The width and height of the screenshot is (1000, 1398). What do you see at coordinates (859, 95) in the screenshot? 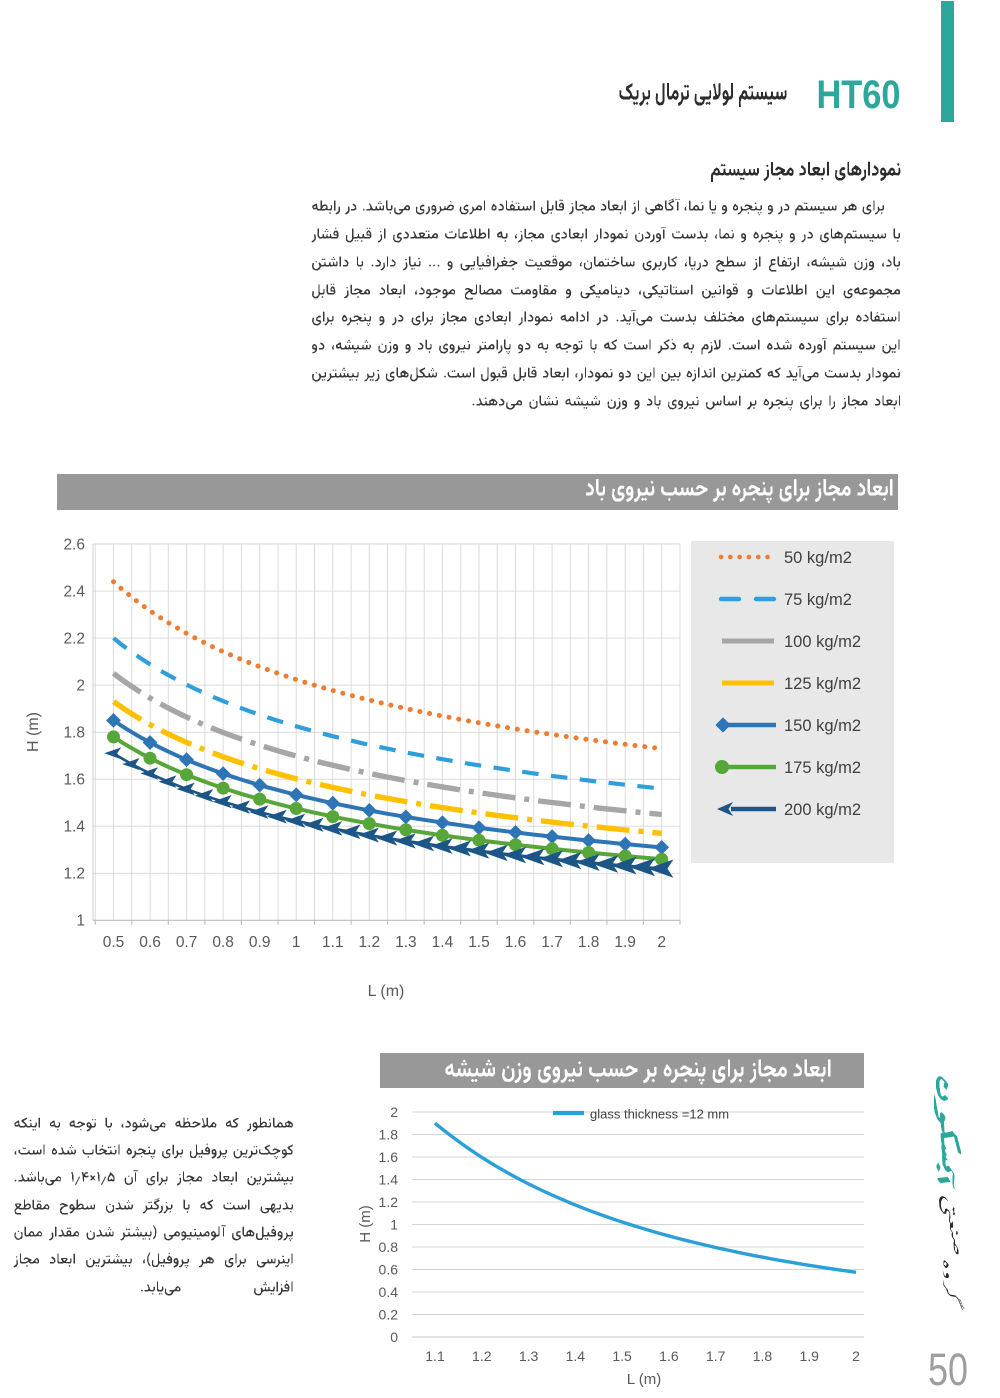
I see `svg-text: HT60` at bounding box center [859, 95].